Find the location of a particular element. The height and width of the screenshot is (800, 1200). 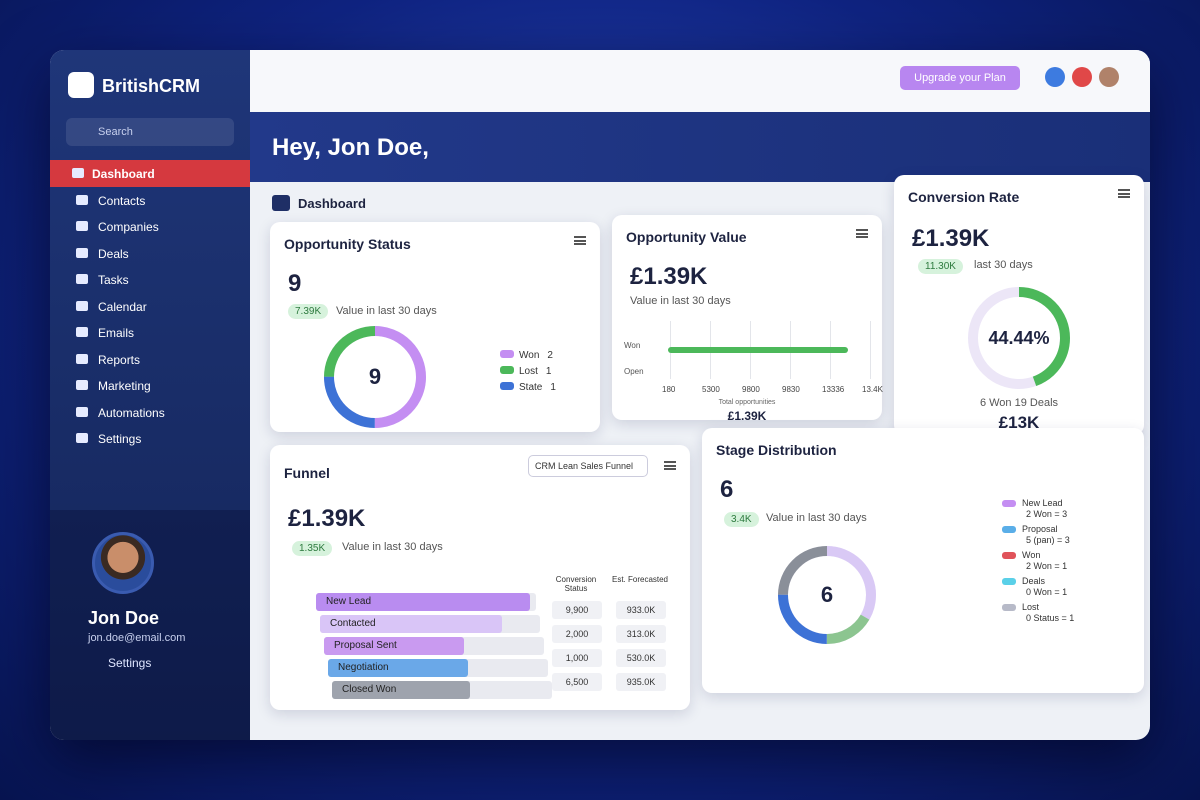

rate-donut: 44.44% is located at coordinates (1019, 338).